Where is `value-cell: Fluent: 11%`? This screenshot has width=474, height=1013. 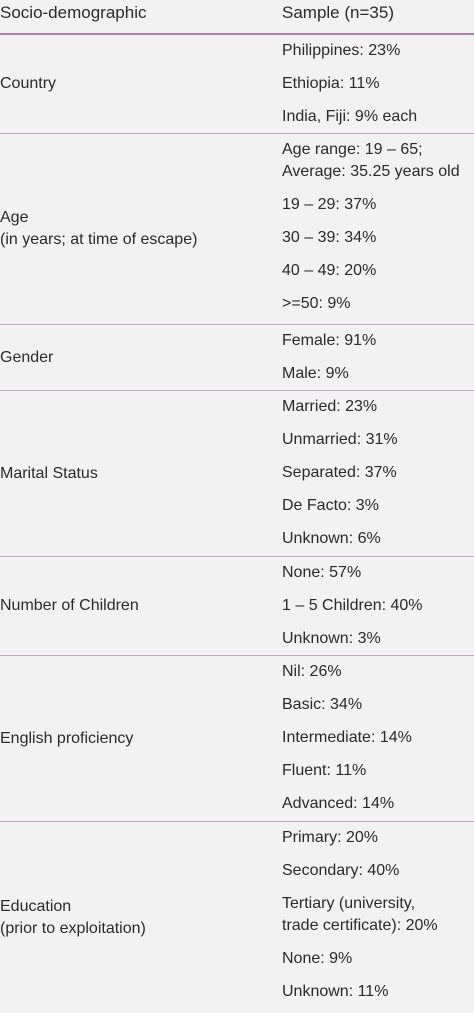 value-cell: Fluent: 11% is located at coordinates (324, 770).